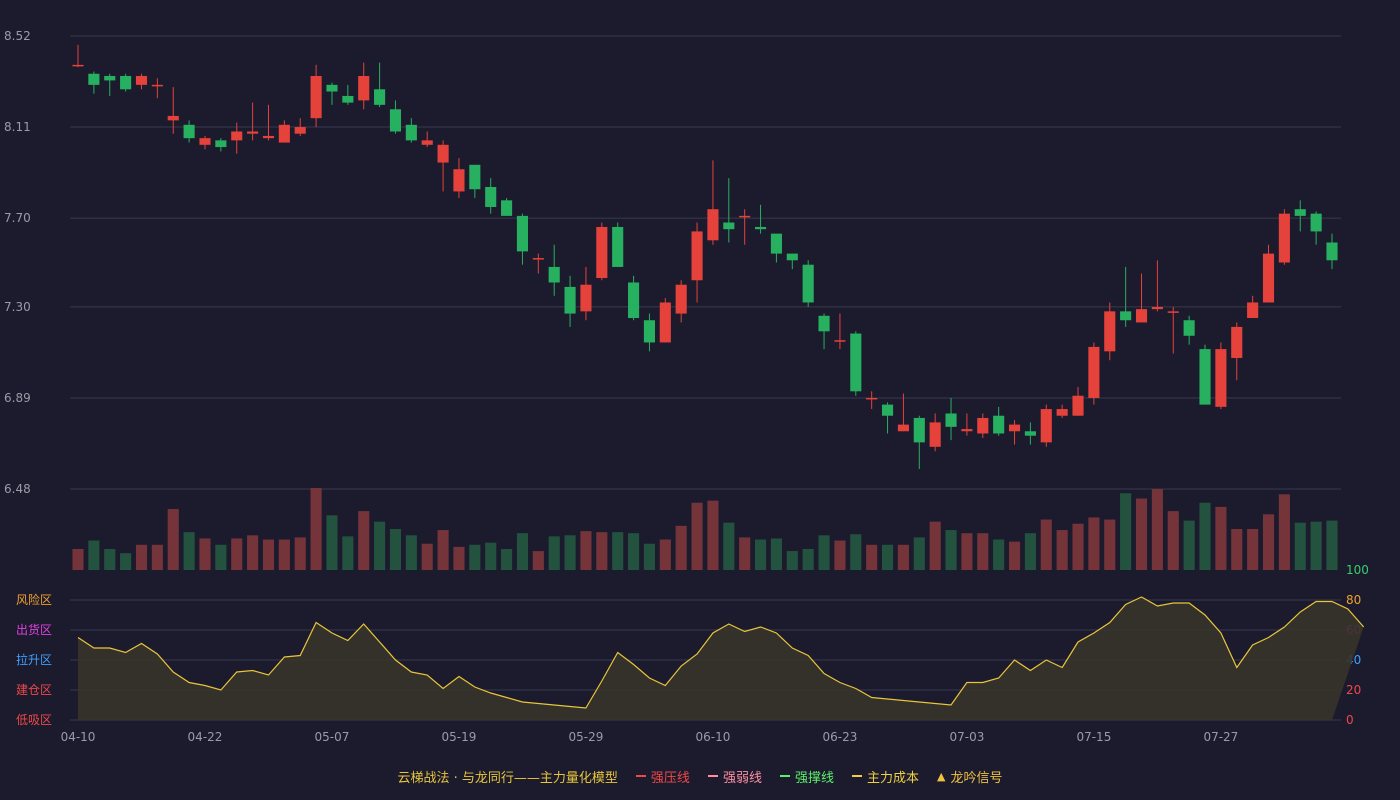 The height and width of the screenshot is (800, 1400). Describe the element at coordinates (507, 778) in the screenshot. I see `legend-title-text: 云梯战法 · 与龙同行——主力量化模型` at that location.